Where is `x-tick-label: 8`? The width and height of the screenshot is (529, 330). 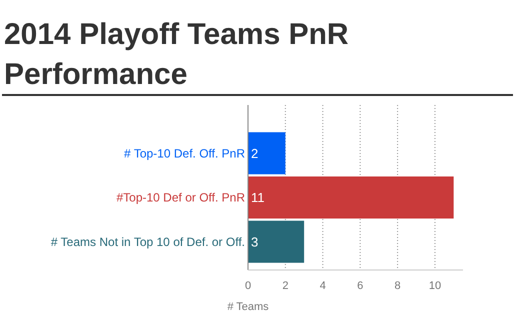
x-tick-label: 8 is located at coordinates (397, 286).